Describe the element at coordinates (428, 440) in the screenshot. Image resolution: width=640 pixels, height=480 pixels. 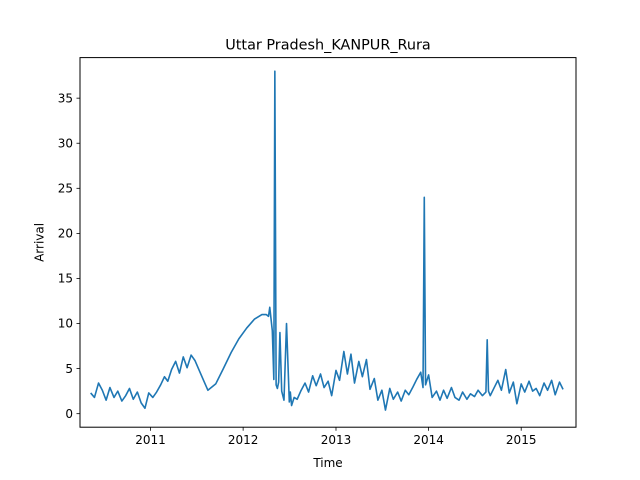
I see `x-tick-label: 2014` at that location.